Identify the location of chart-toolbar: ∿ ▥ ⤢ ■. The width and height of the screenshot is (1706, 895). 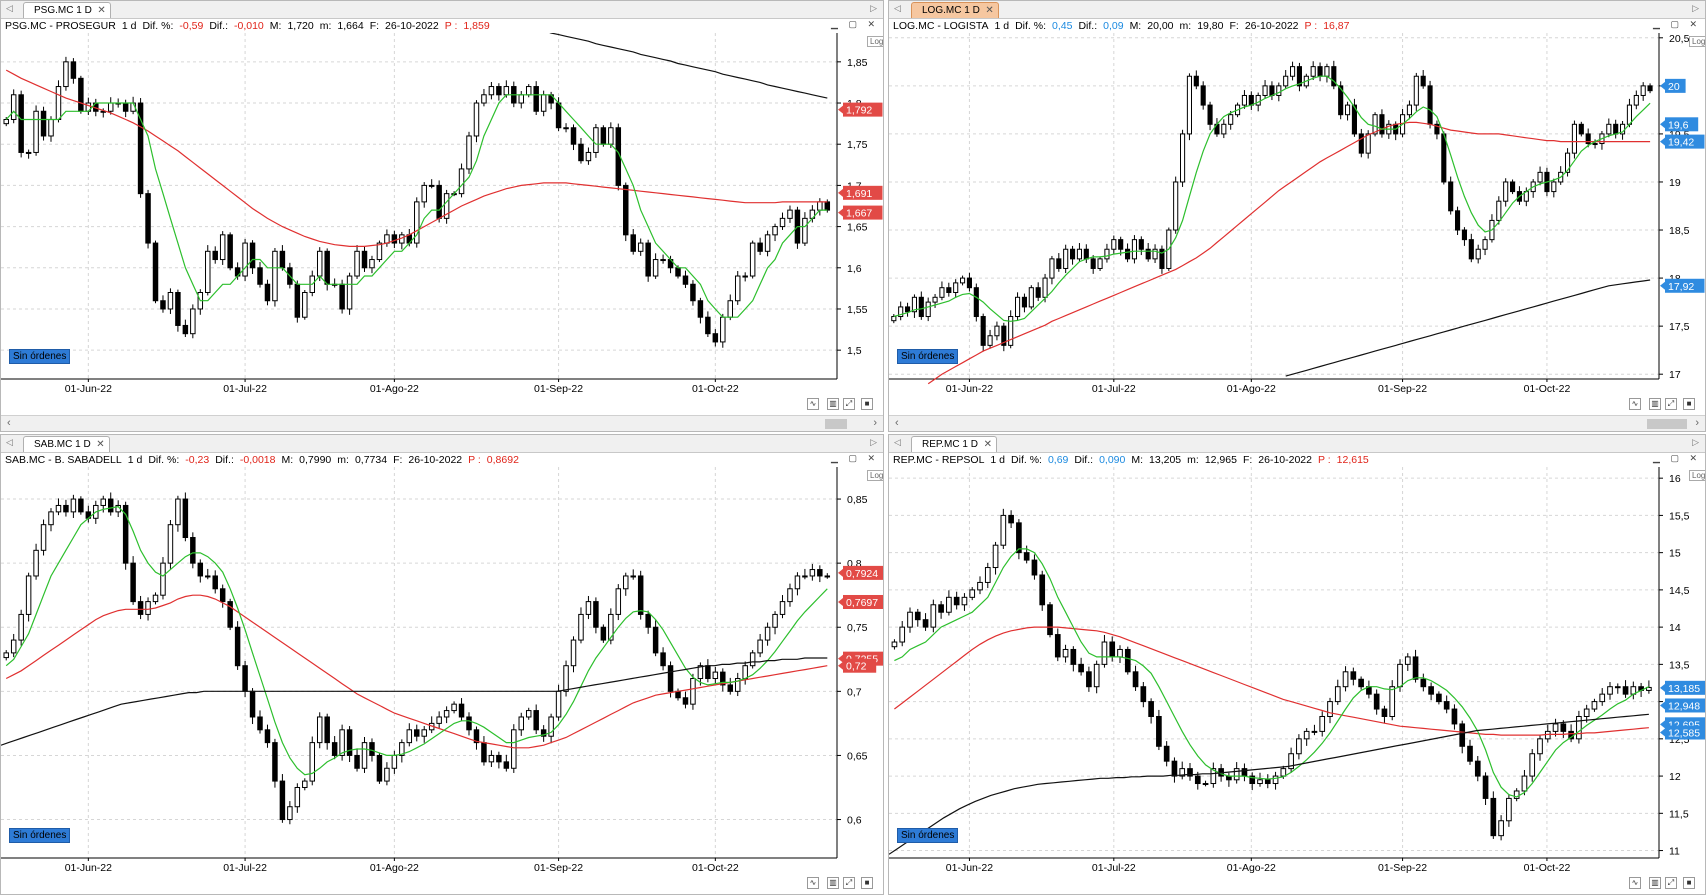
(1665, 884).